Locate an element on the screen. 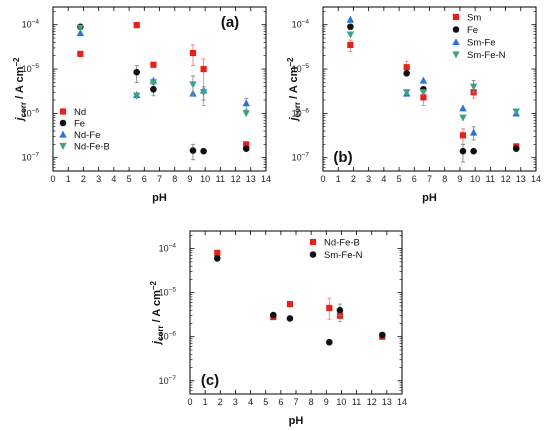 Image resolution: width=550 pixels, height=431 pixels. x-tick-label: 6 is located at coordinates (144, 179).